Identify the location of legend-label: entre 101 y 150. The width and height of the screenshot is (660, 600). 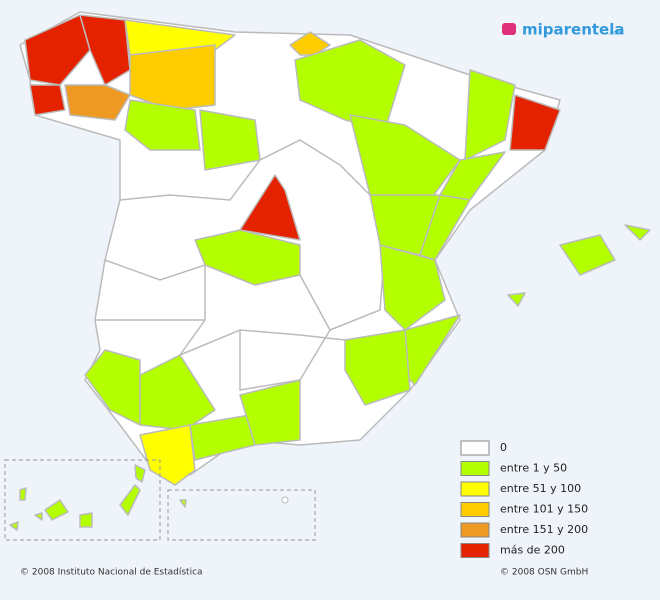
(544, 509).